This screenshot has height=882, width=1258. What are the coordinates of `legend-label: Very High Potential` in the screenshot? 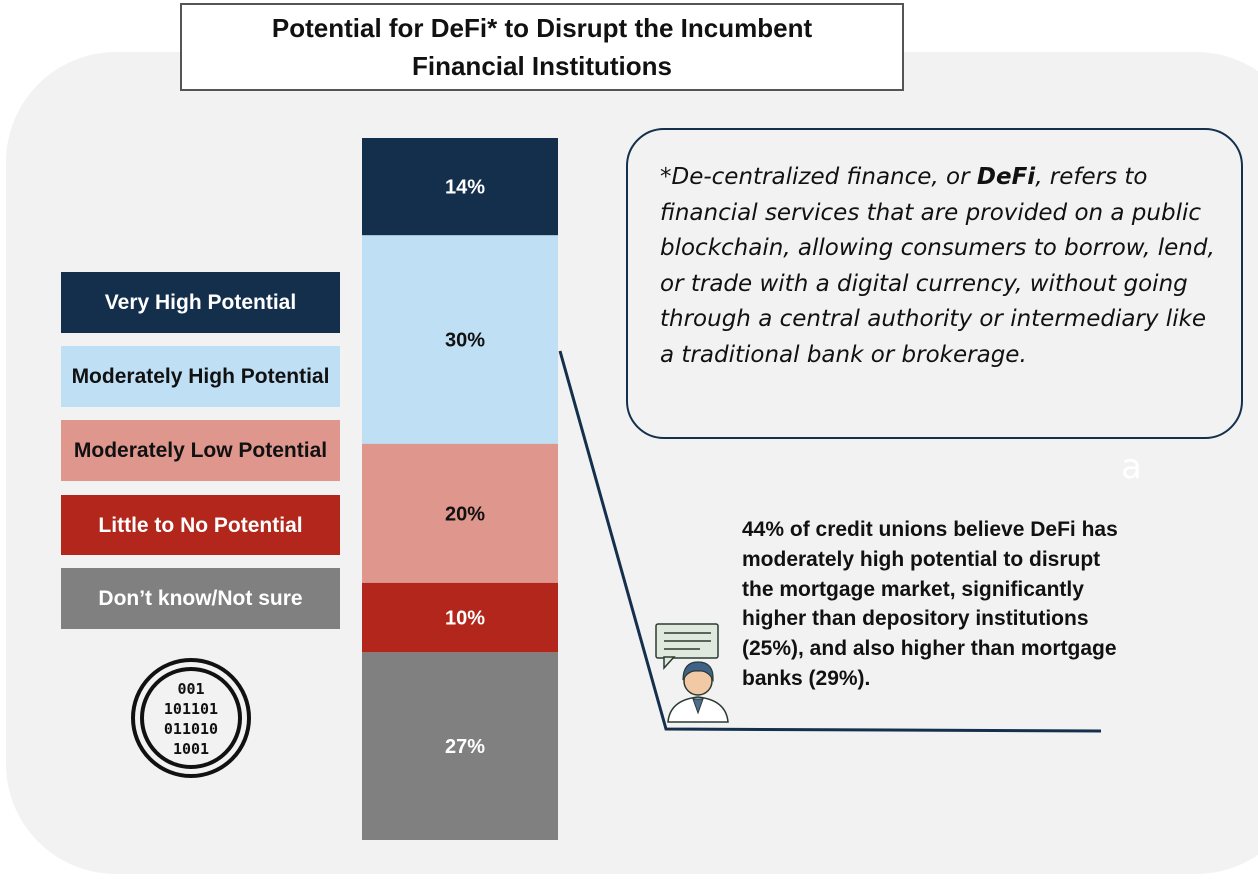 It's located at (200, 302).